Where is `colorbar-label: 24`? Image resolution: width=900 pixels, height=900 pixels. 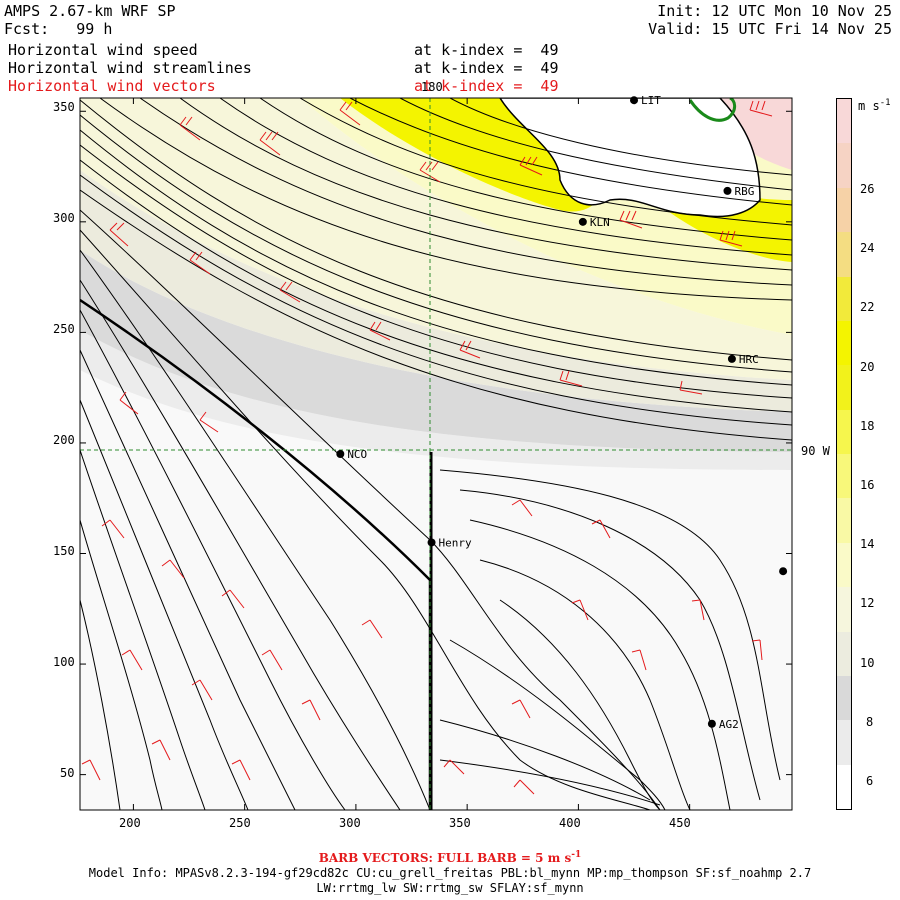
colorbar-label: 24 is located at coordinates (867, 248).